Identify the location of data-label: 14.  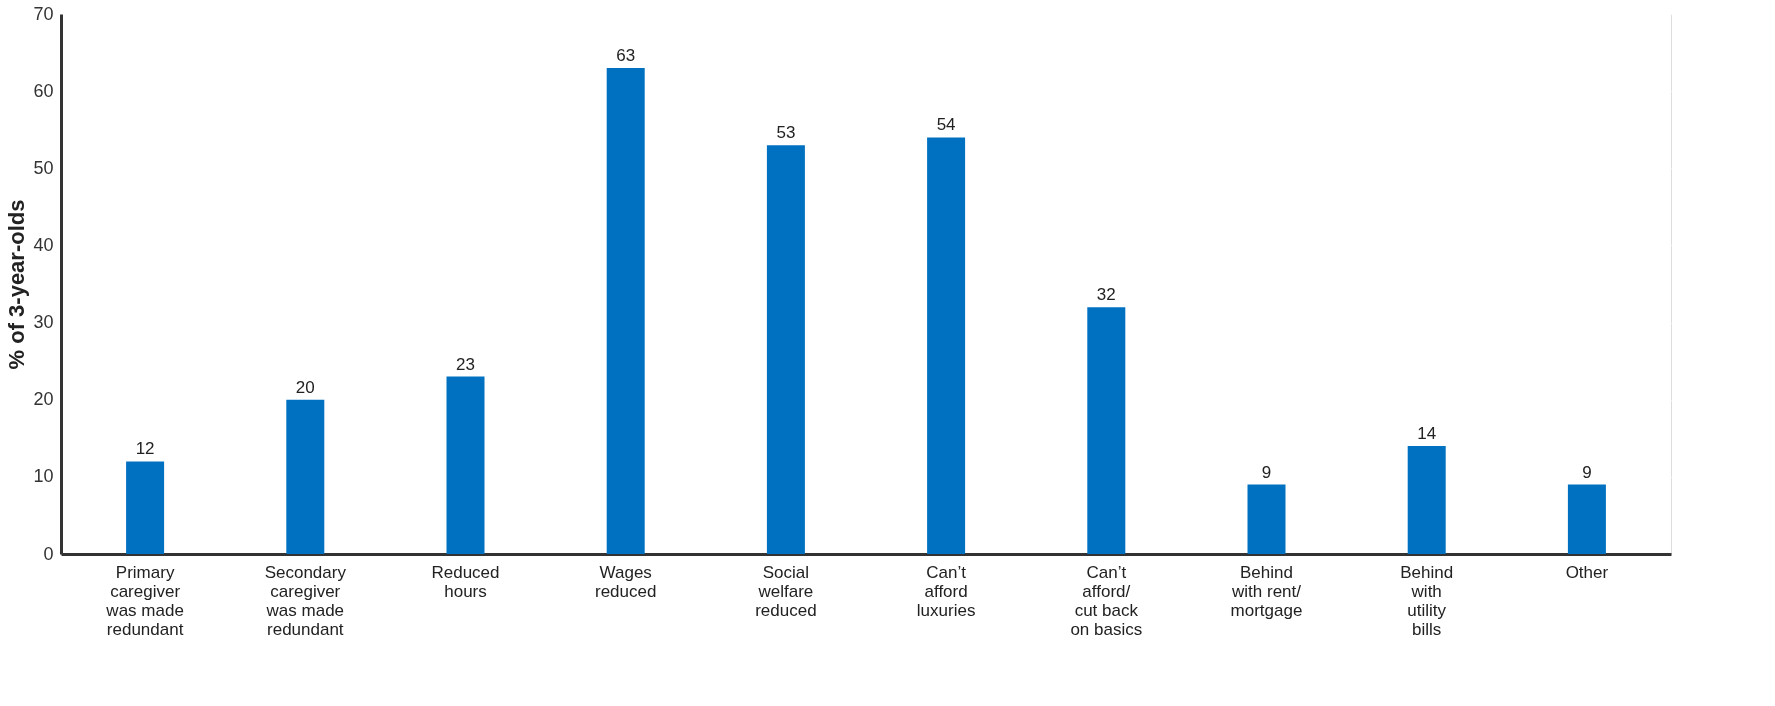
(1427, 433).